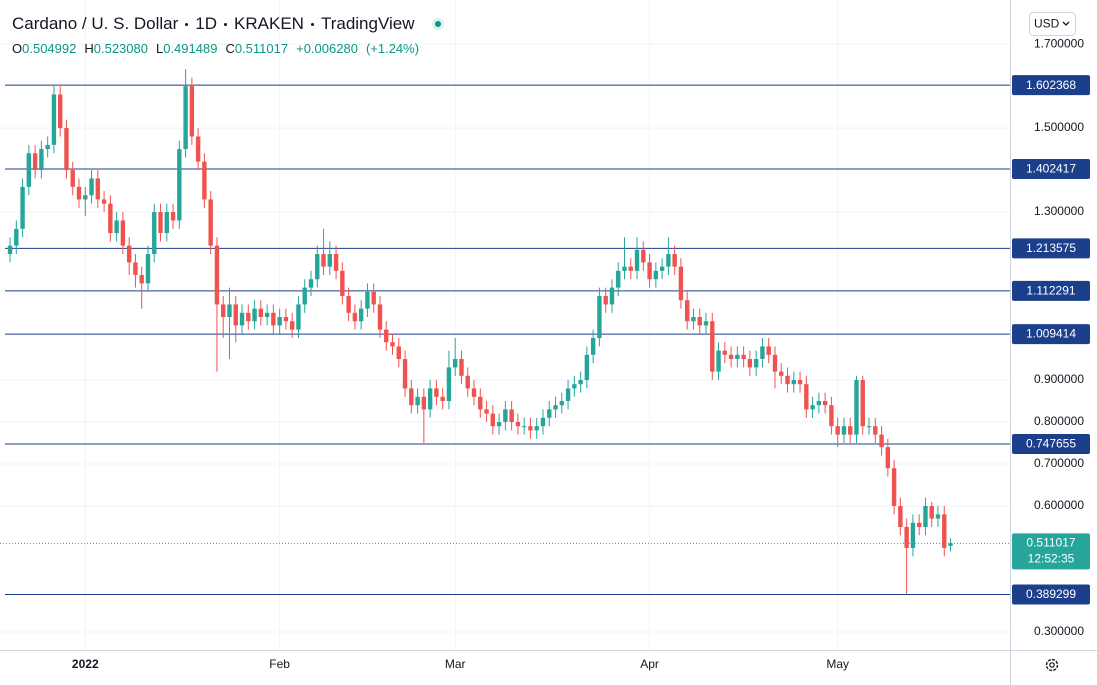 Image resolution: width=1097 pixels, height=685 pixels. I want to click on currency-button, so click(1052, 24).